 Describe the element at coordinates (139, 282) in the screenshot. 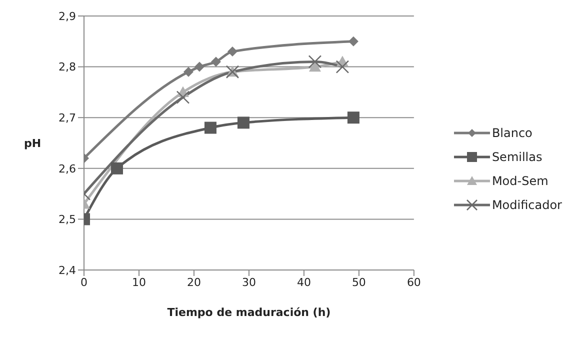

I see `x-tick-label: 10` at that location.